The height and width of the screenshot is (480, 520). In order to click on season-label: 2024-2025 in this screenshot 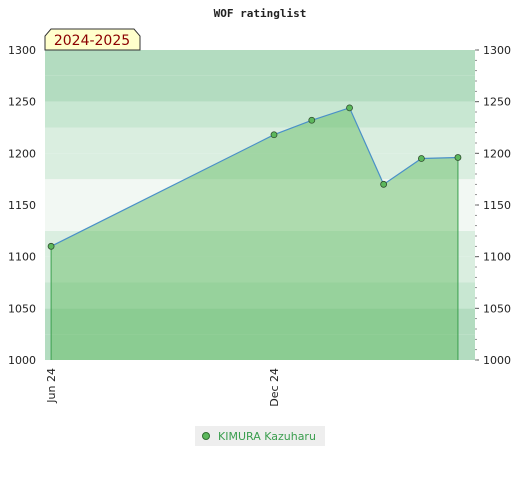, I will do `click(92, 41)`.